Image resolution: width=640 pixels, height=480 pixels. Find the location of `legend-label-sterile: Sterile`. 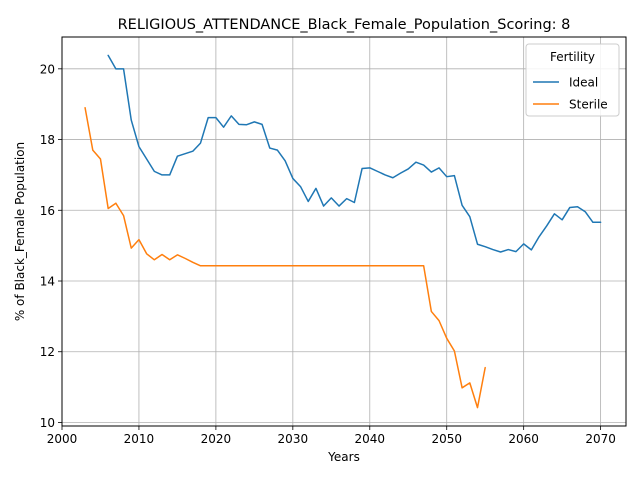

legend-label-sterile: Sterile is located at coordinates (588, 105).